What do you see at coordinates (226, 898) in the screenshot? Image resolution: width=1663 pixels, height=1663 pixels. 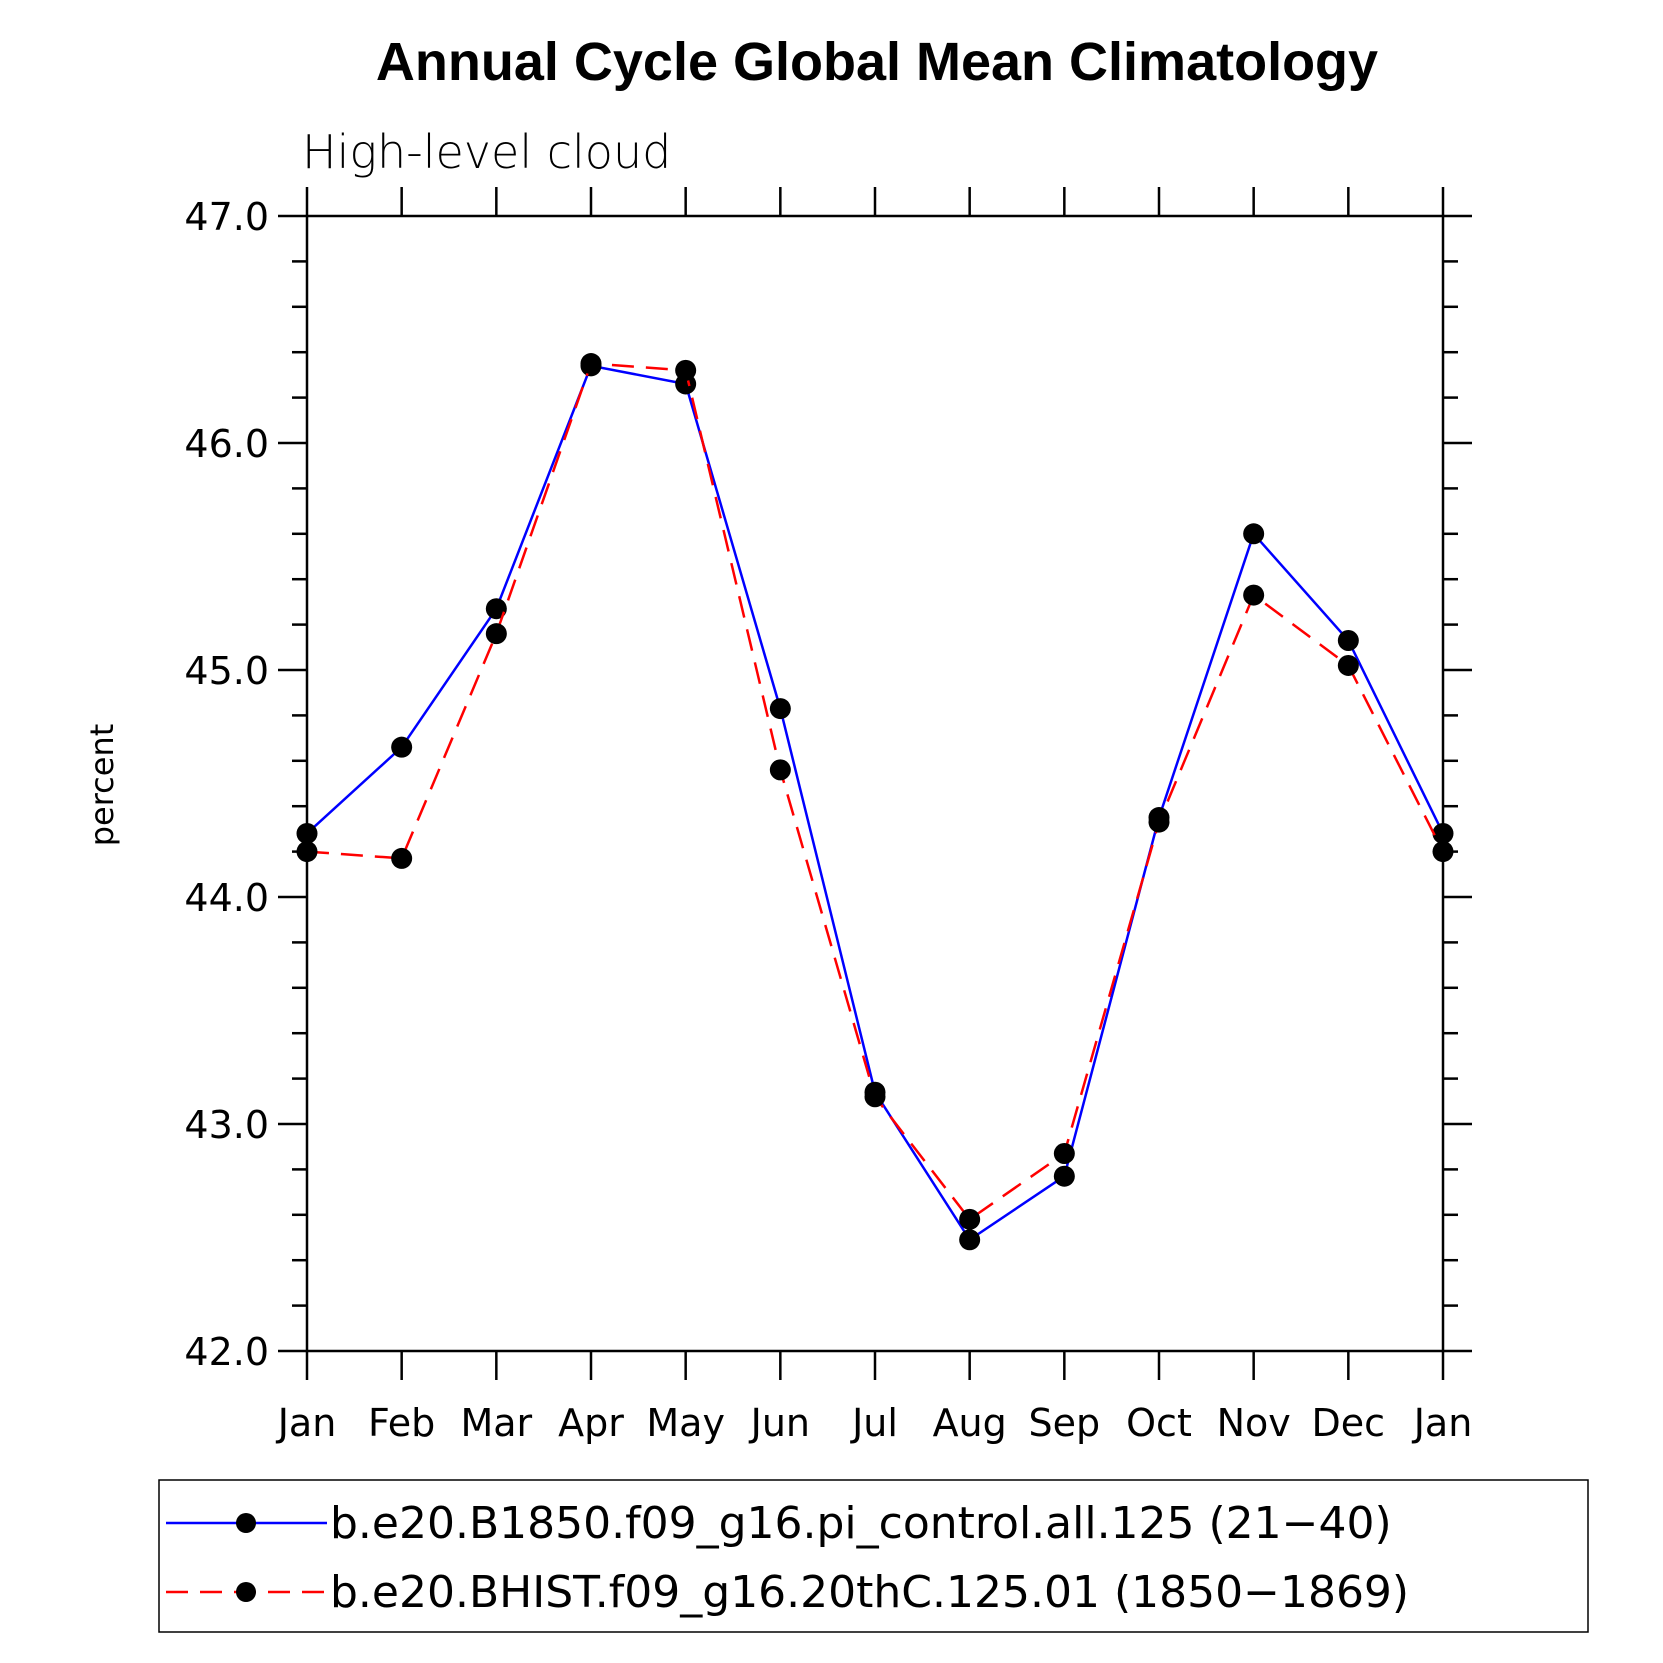 I see `y-tick-label: 44.0` at bounding box center [226, 898].